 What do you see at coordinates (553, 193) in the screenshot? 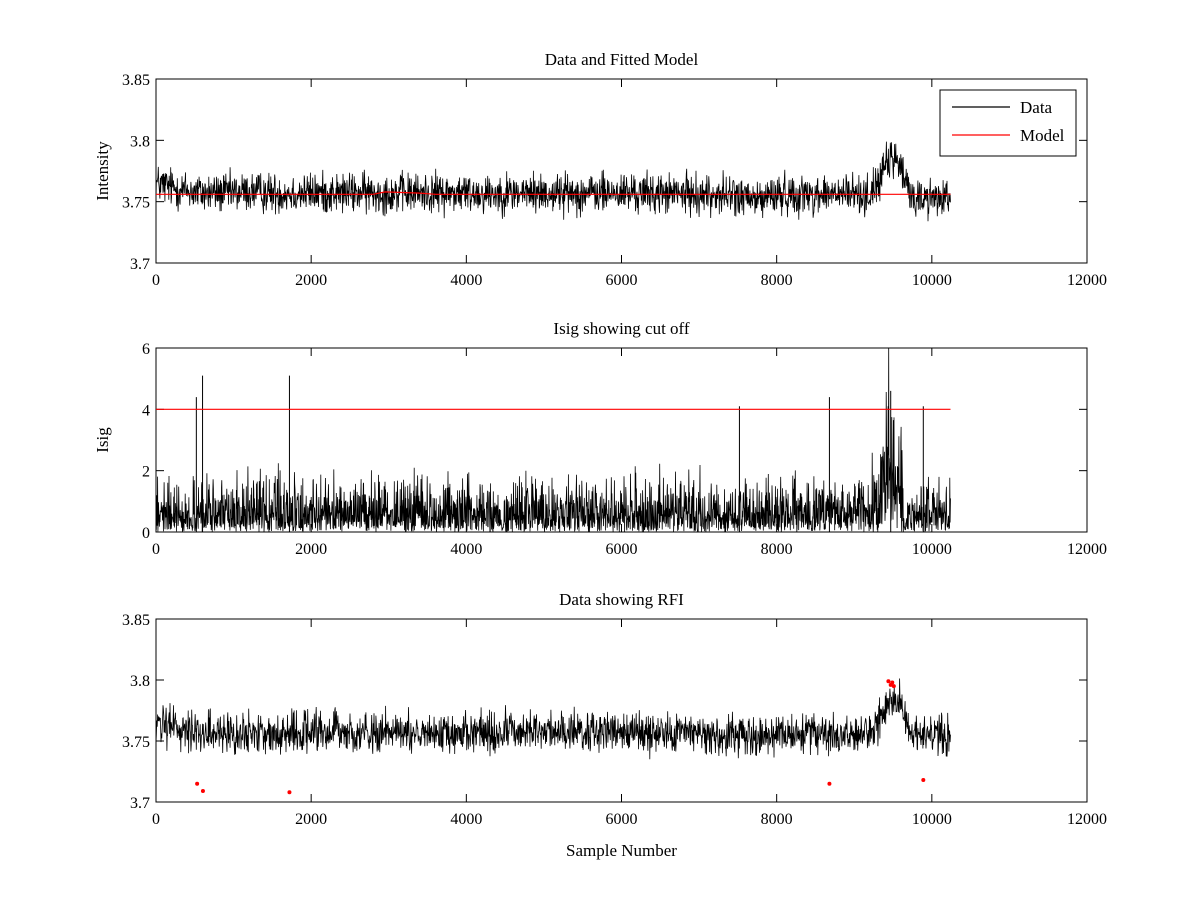
I see `series-model` at bounding box center [553, 193].